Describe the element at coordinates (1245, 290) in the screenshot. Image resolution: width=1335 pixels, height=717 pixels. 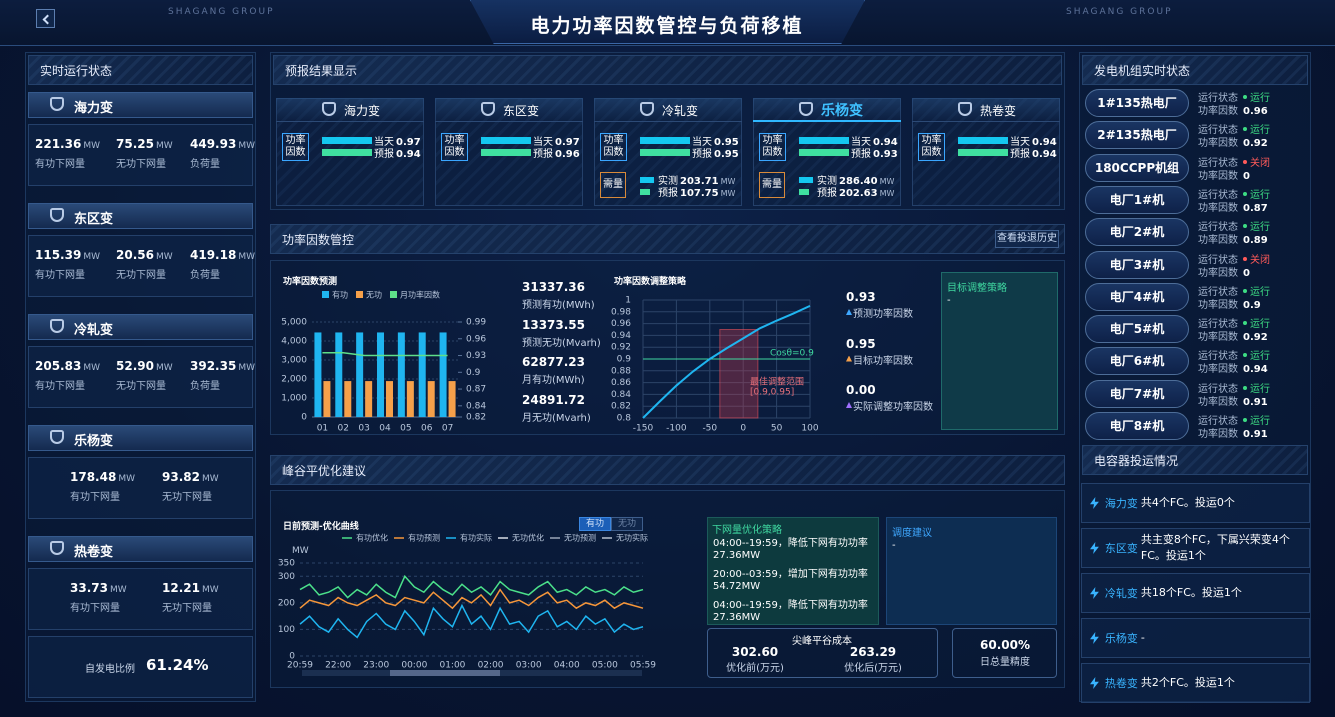
I see `status-dot` at that location.